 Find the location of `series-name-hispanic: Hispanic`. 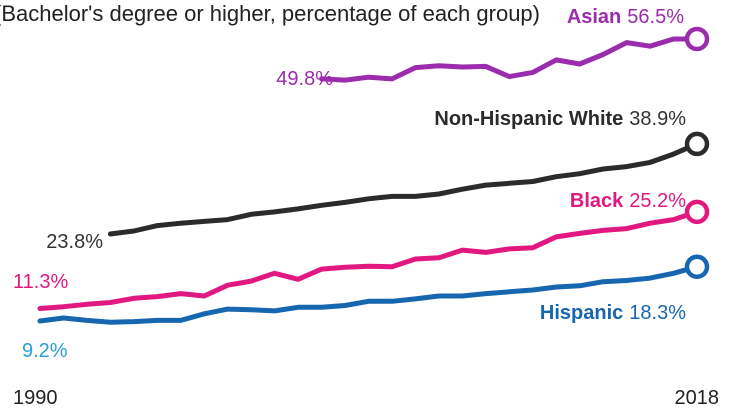

series-name-hispanic: Hispanic is located at coordinates (581, 313).